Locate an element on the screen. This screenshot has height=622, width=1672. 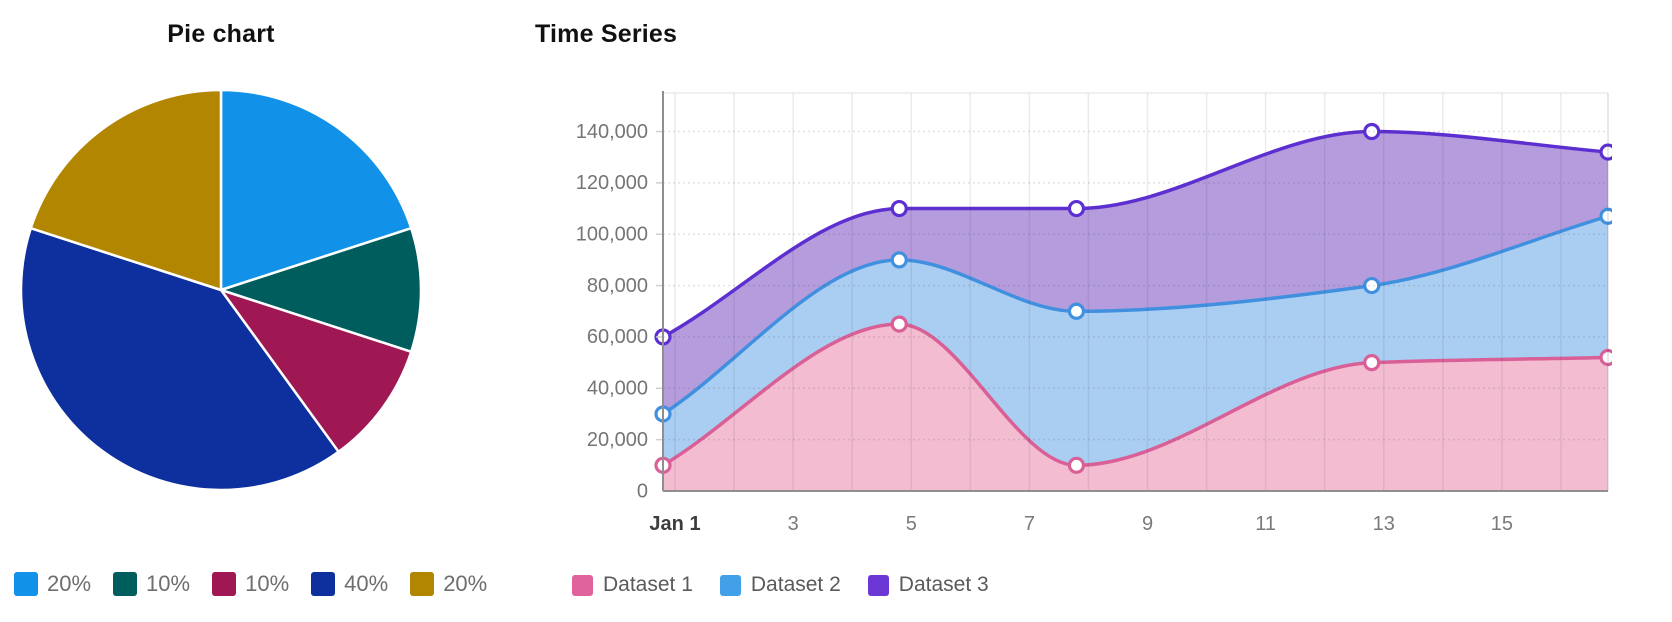
pie-legend: 20% 10% 10% 40% 20% is located at coordinates (250, 584).